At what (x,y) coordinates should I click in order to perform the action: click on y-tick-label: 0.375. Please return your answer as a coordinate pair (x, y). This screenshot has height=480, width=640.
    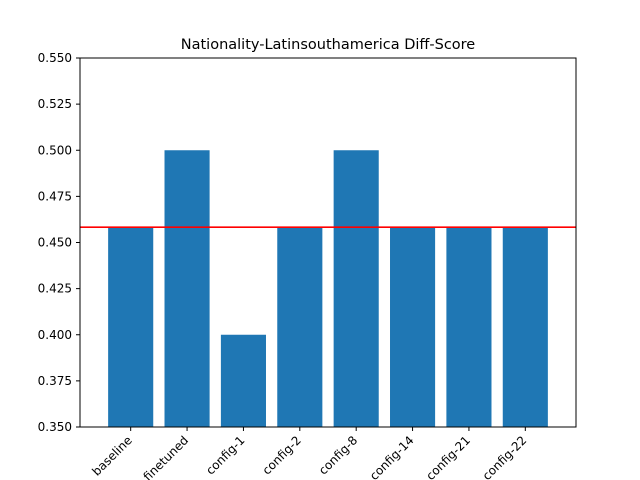
    Looking at the image, I should click on (55, 381).